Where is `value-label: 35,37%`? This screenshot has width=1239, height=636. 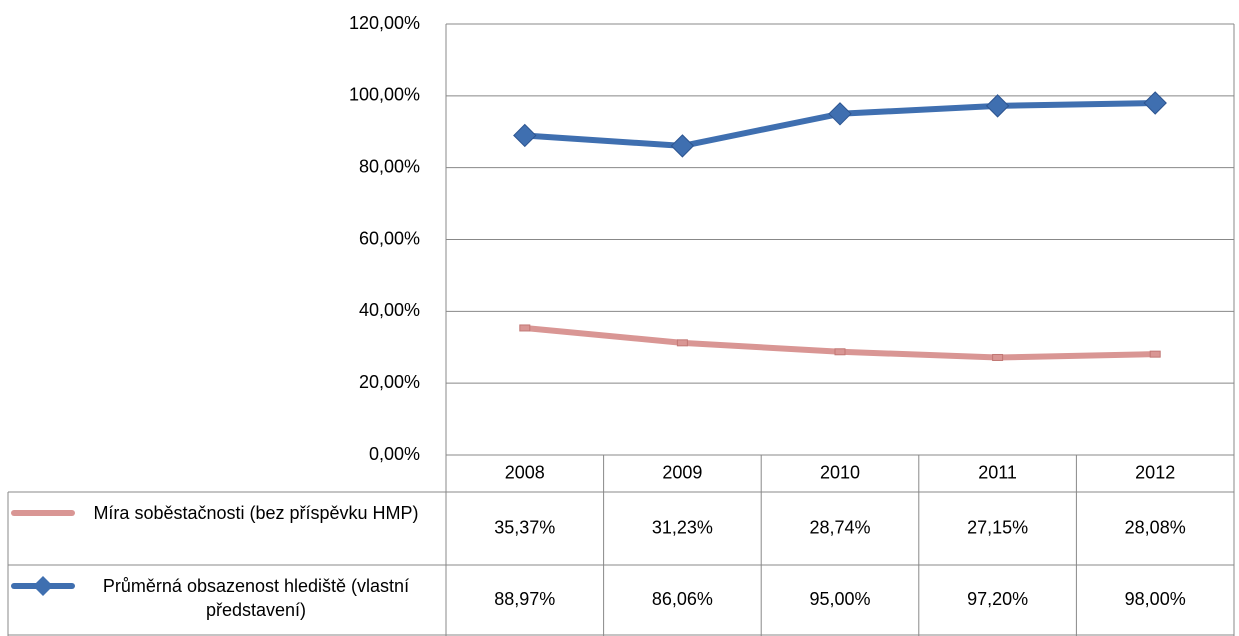
value-label: 35,37% is located at coordinates (524, 527).